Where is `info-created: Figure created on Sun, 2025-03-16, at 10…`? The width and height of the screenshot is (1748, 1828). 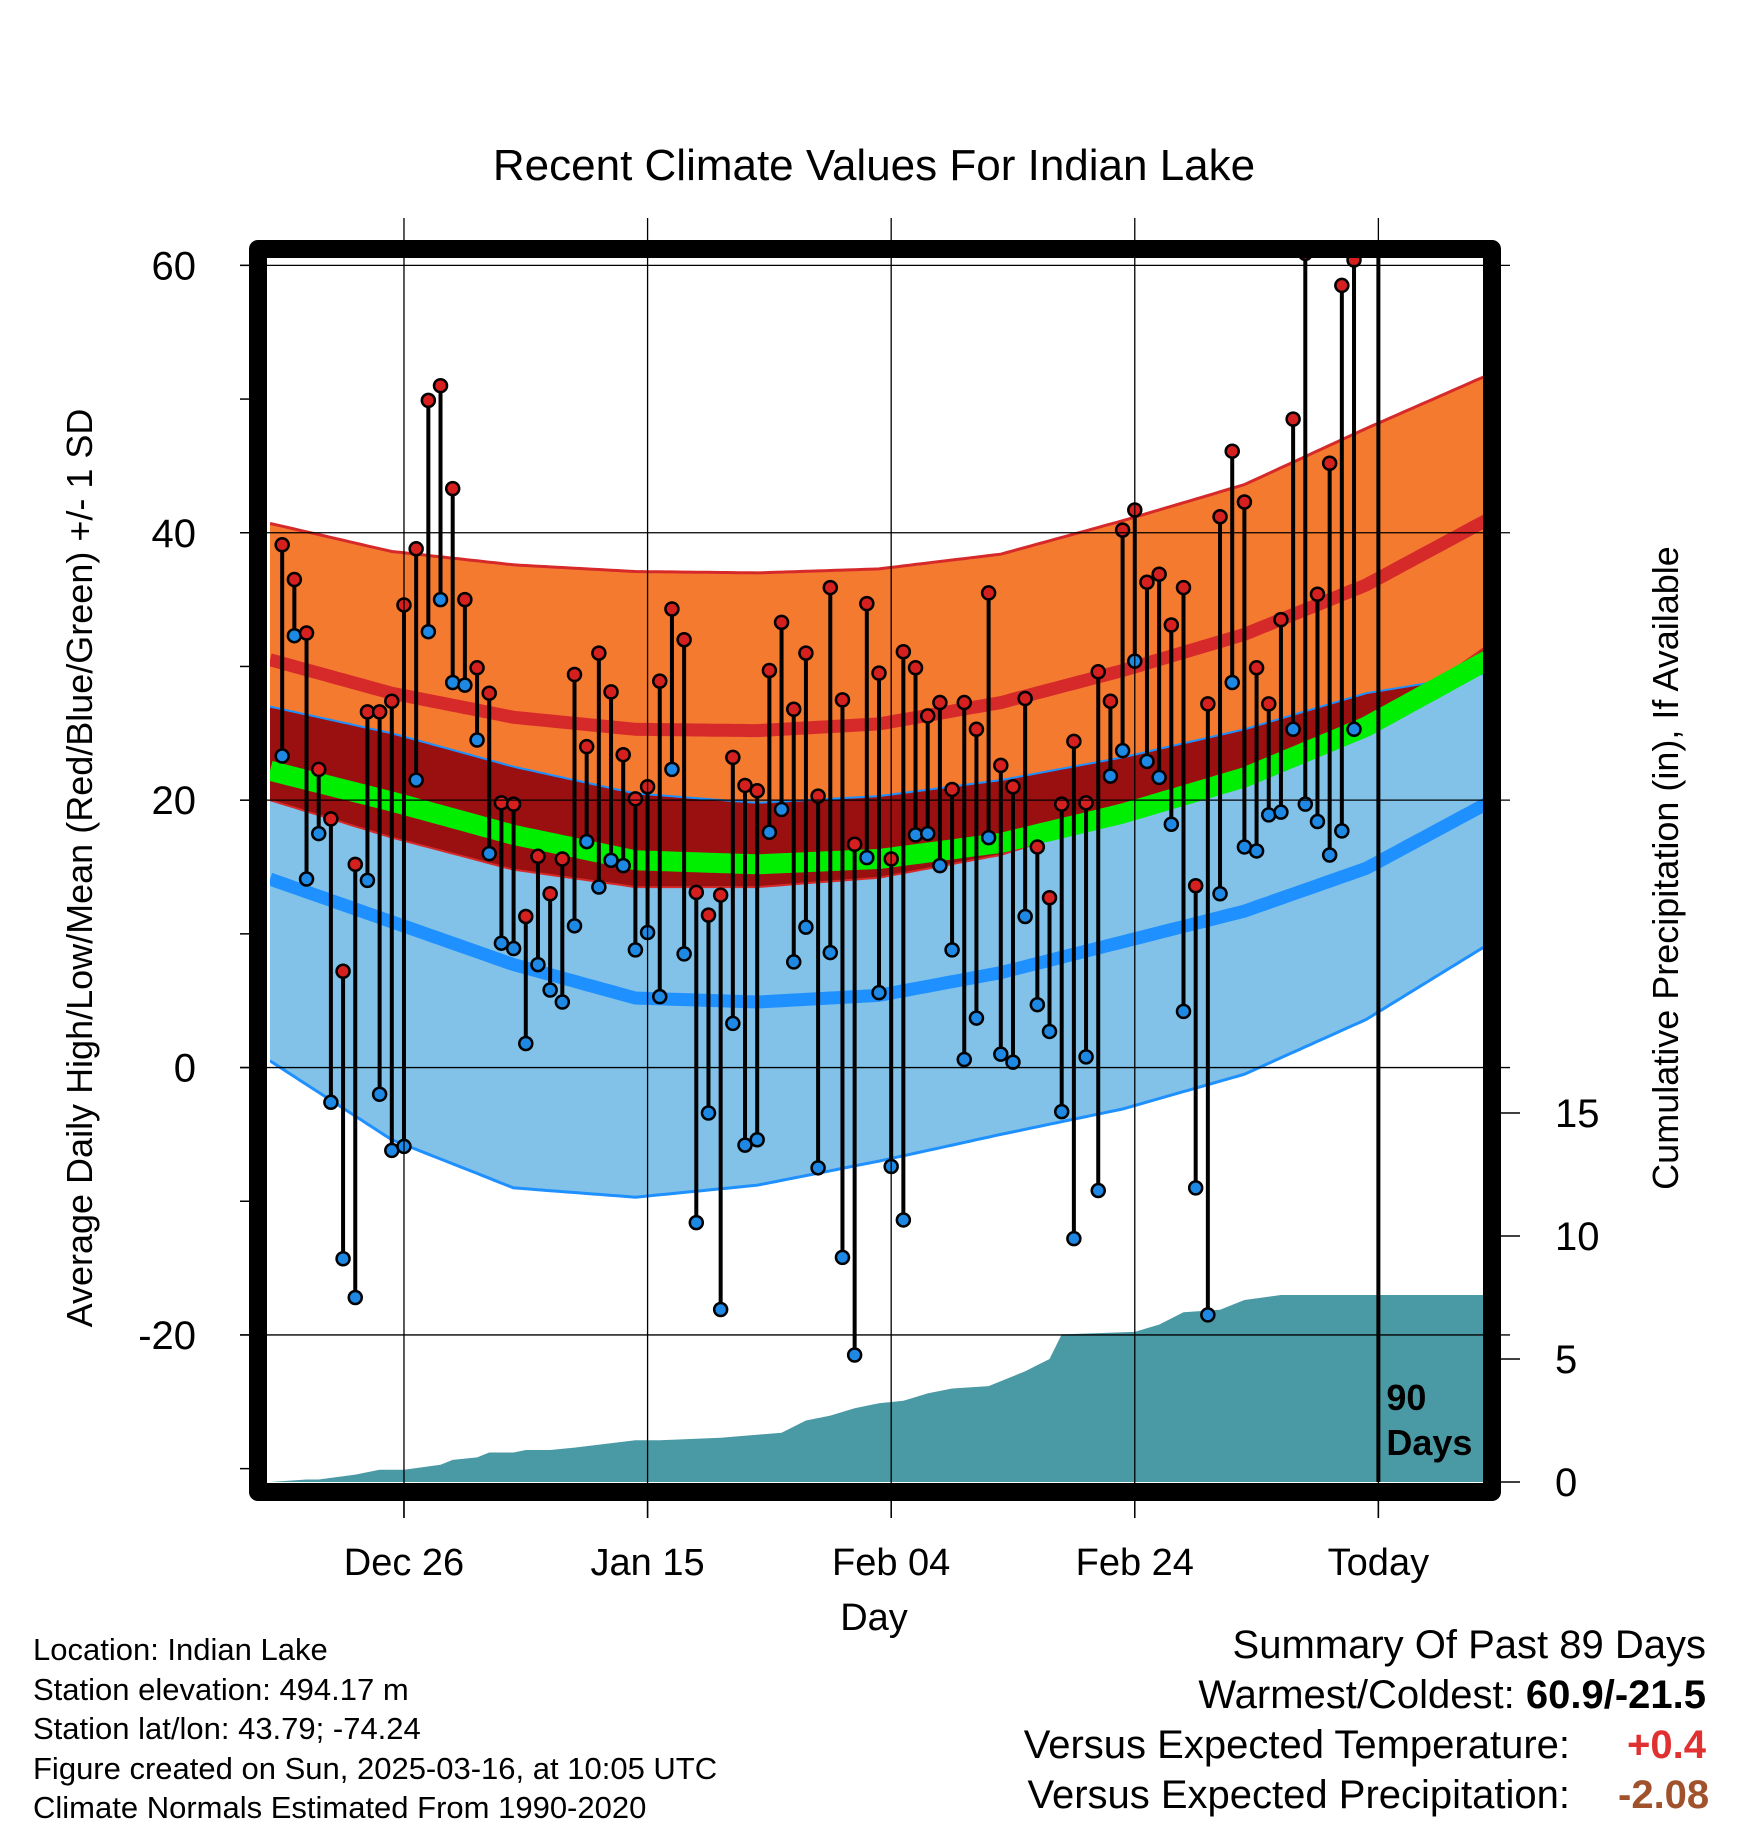 info-created: Figure created on Sun, 2025-03-16, at 10… is located at coordinates (375, 1768).